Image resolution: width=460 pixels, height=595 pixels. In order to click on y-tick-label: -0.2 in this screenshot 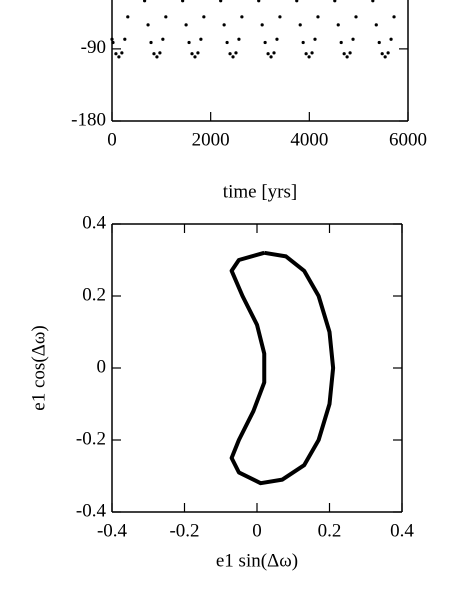, I will do `click(91, 438)`.